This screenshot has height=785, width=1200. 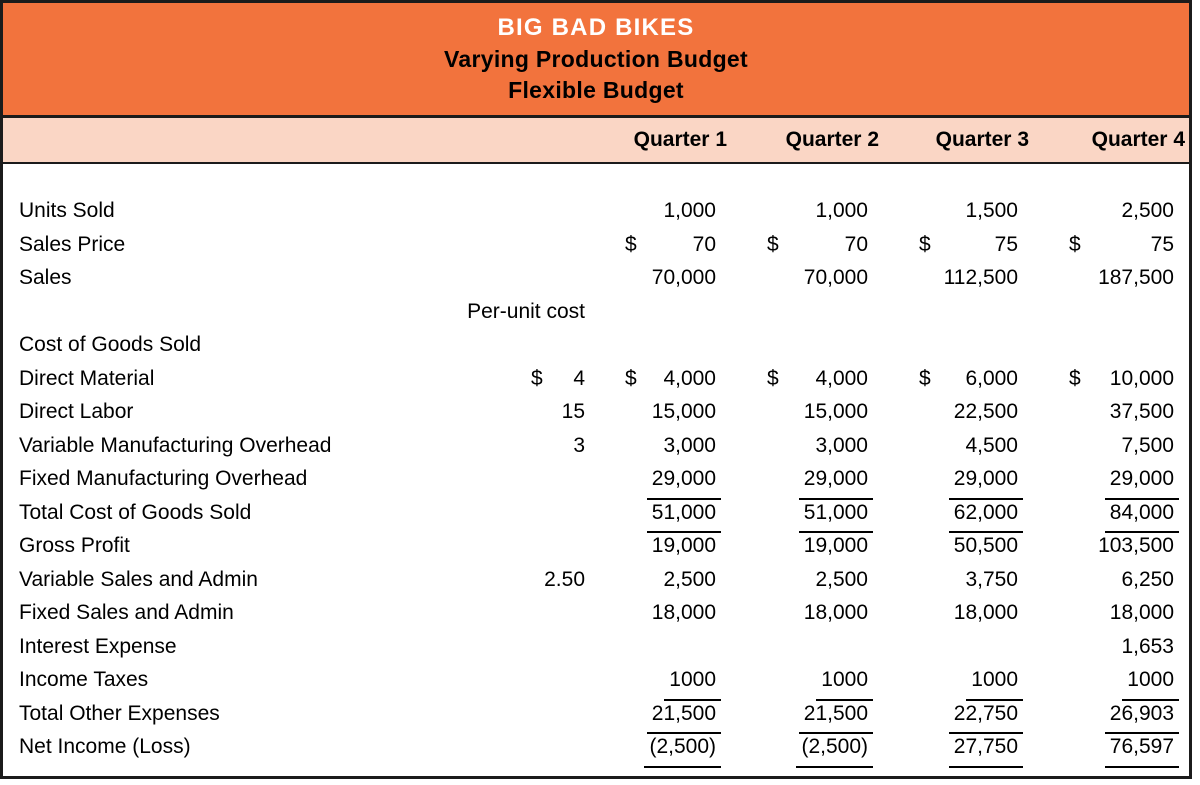 I want to click on cell-q2: 21,500, so click(x=807, y=715).